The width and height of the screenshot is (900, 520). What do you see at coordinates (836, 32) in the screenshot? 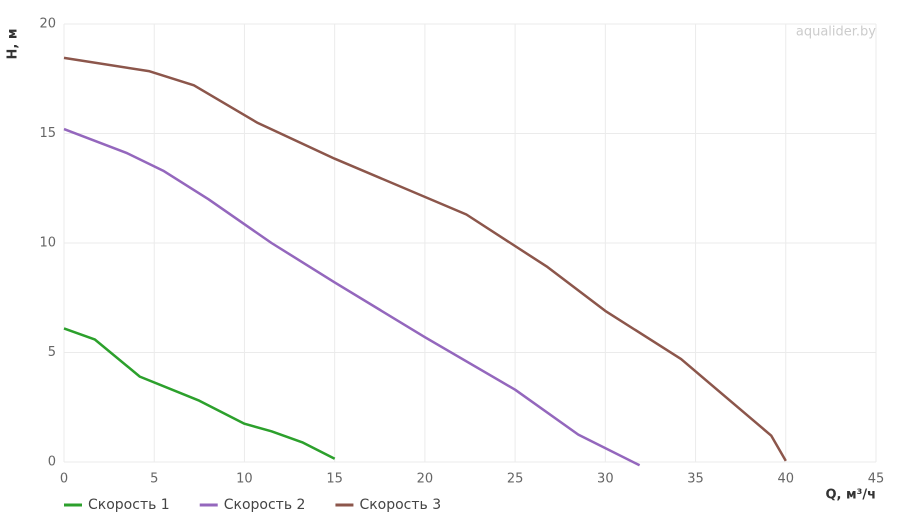
I see `watermark: aqualider.by` at bounding box center [836, 32].